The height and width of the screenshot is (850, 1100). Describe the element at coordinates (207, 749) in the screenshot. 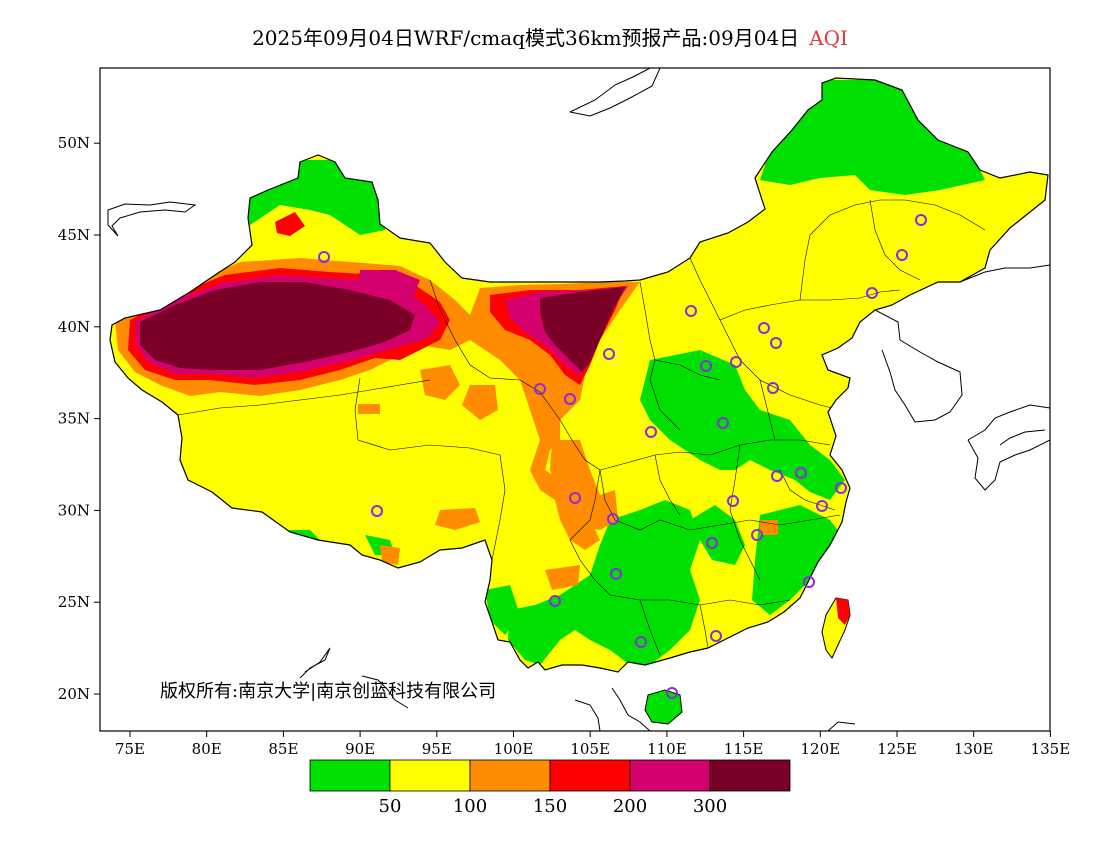

I see `lon-tick-label: 80E` at that location.